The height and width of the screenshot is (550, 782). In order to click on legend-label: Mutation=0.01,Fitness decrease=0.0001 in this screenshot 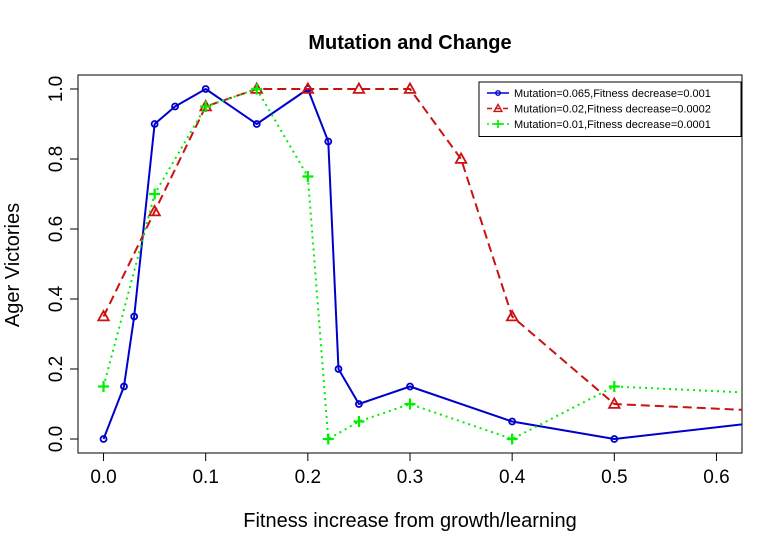, I will do `click(612, 125)`.